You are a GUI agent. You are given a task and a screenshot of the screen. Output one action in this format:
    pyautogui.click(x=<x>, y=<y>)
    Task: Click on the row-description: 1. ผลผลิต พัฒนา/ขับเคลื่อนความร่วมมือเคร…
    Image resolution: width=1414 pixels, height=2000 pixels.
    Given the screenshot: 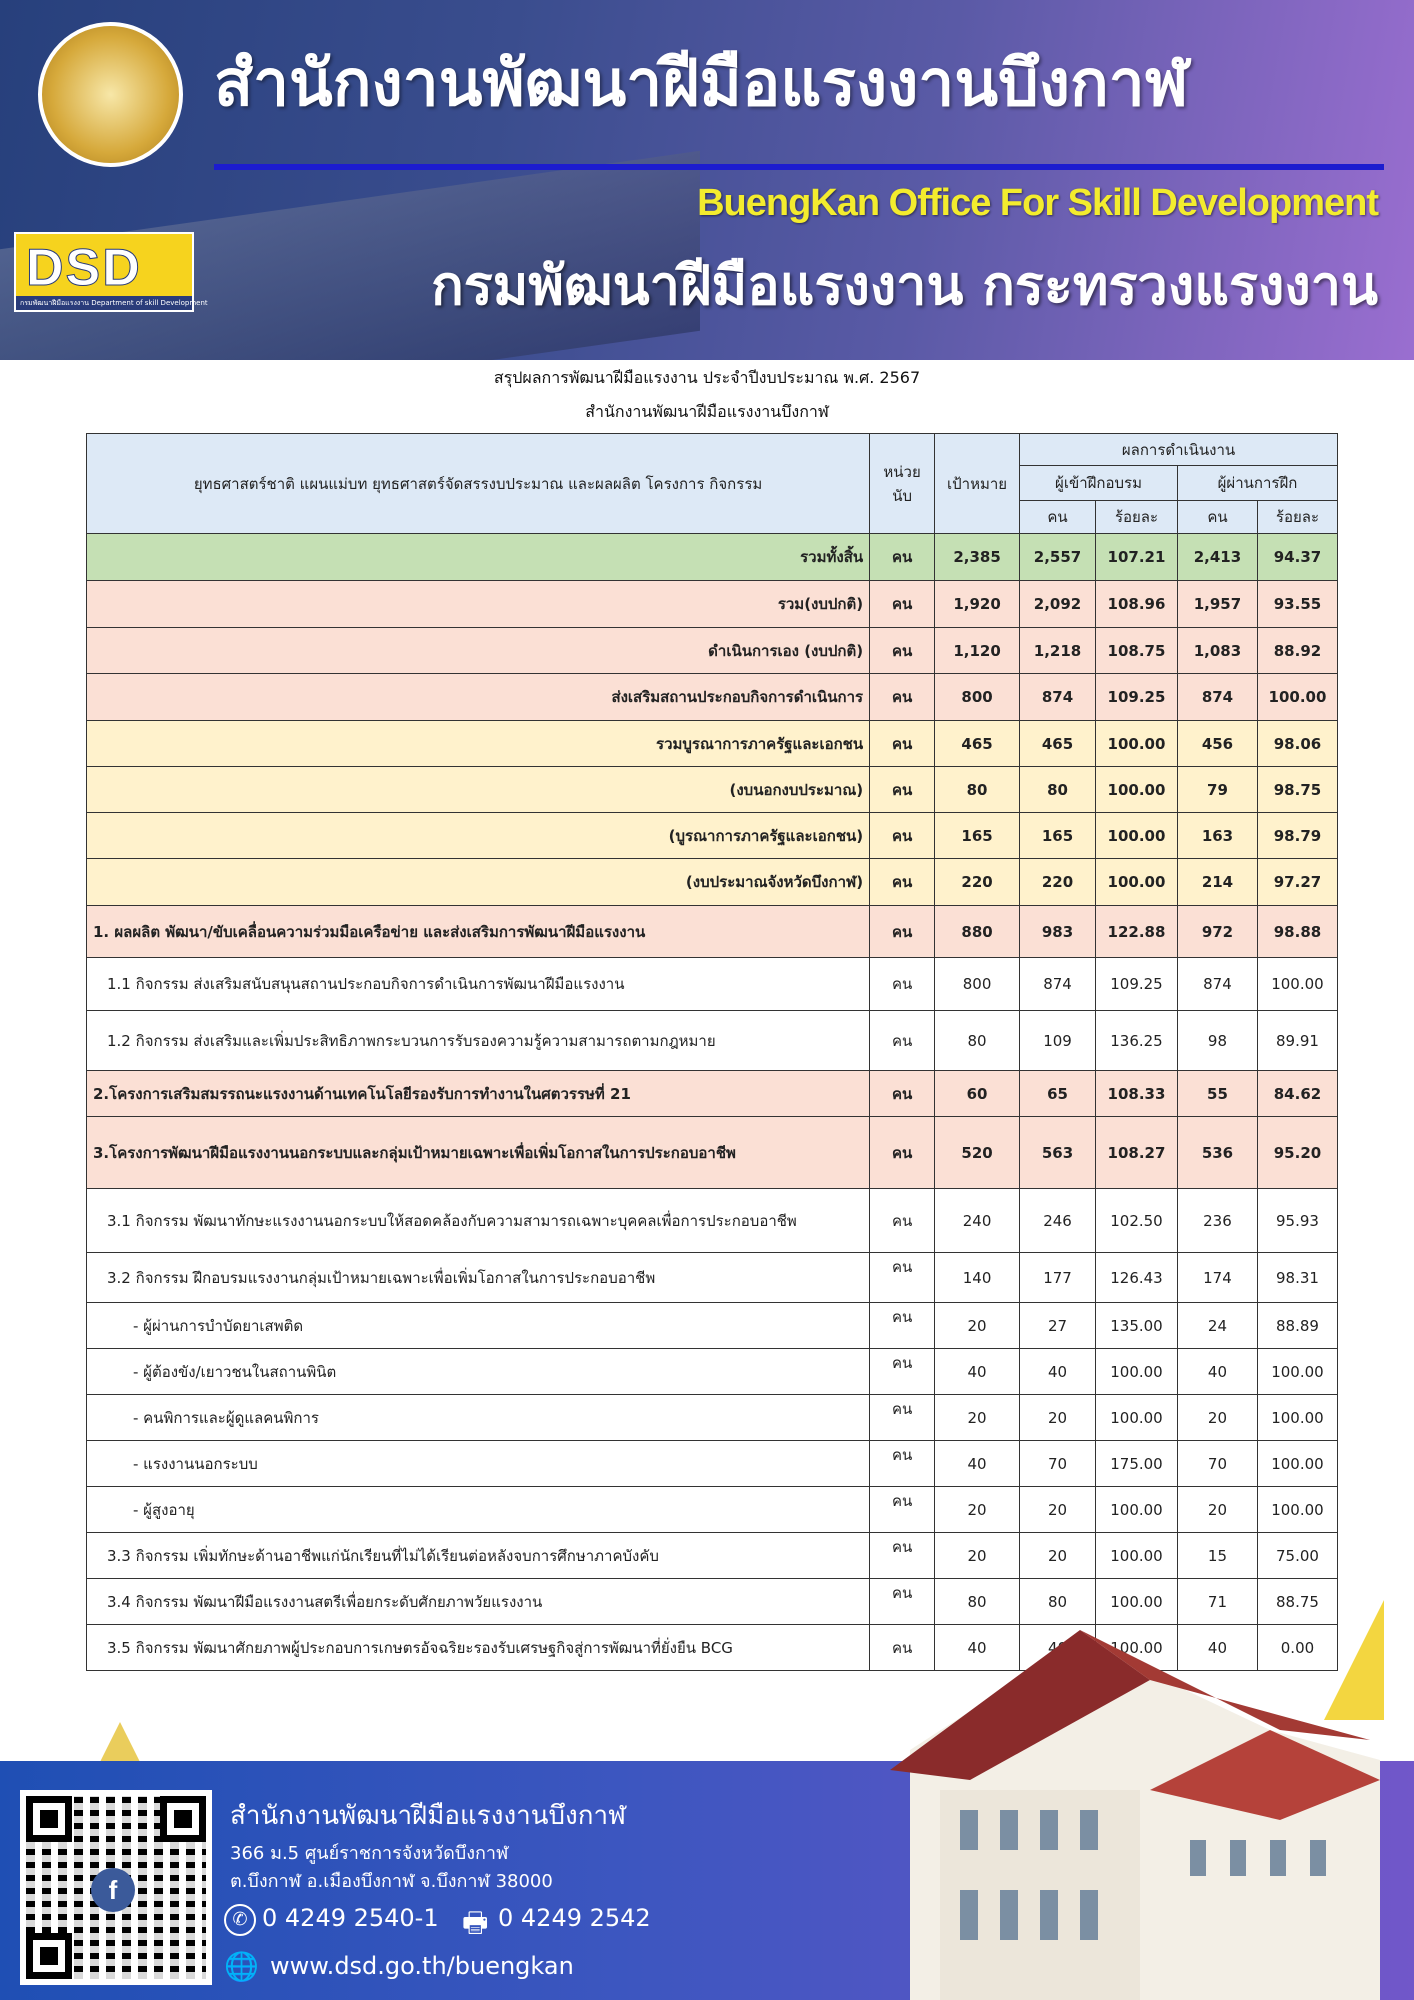 What is the action you would take?
    pyautogui.click(x=478, y=931)
    